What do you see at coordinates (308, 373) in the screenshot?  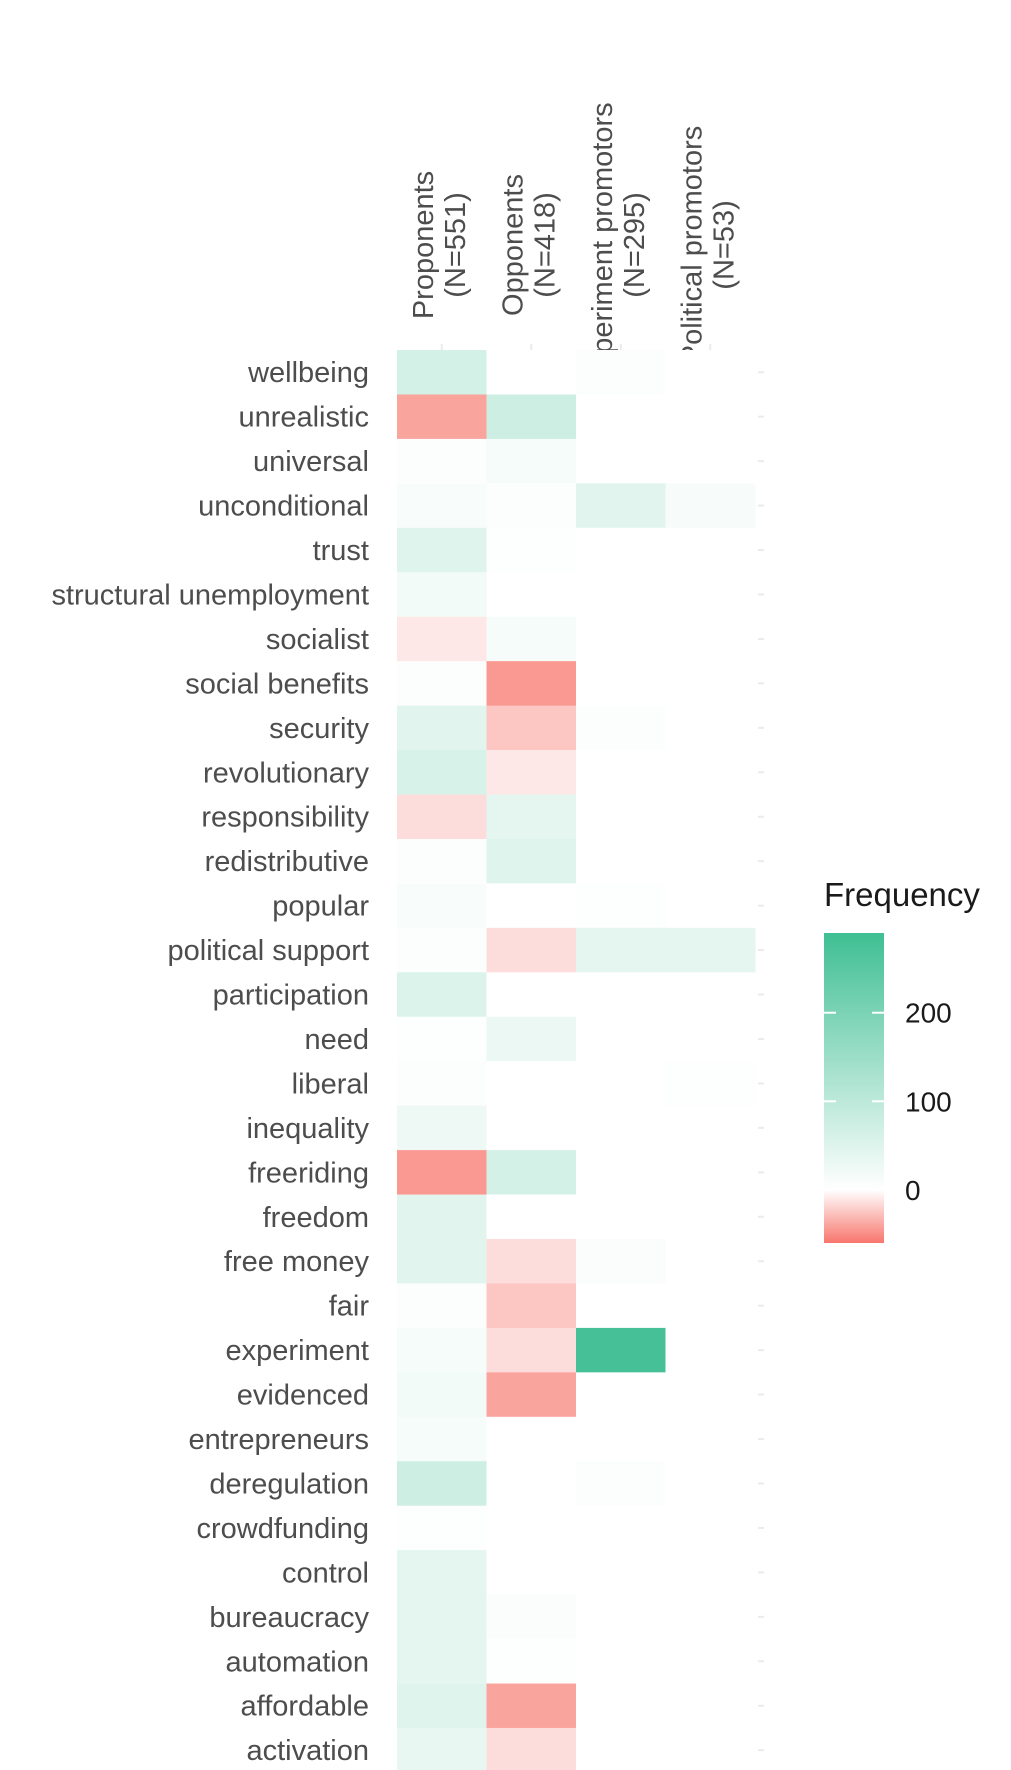 I see `row-label: wellbeing` at bounding box center [308, 373].